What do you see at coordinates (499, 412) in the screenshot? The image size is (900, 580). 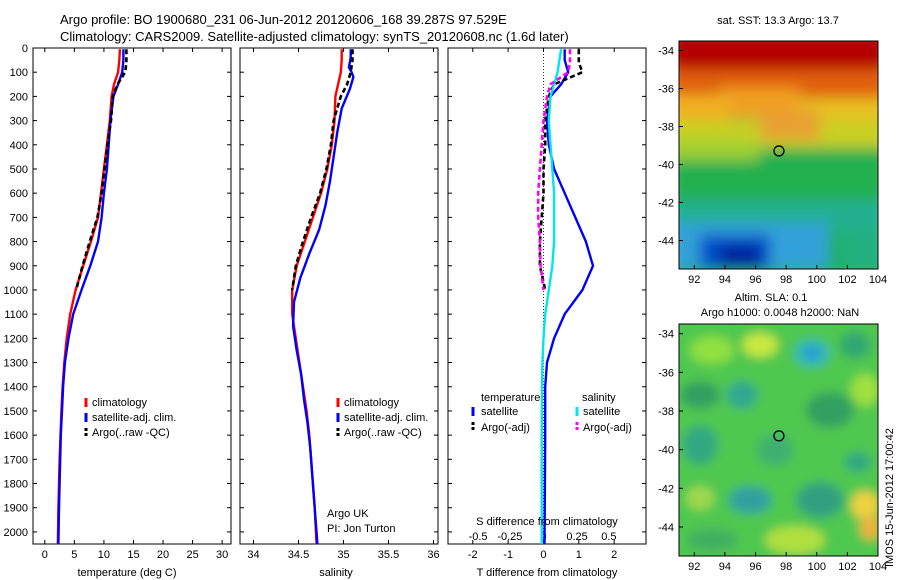 I see `legend-t-satellite: satellite` at bounding box center [499, 412].